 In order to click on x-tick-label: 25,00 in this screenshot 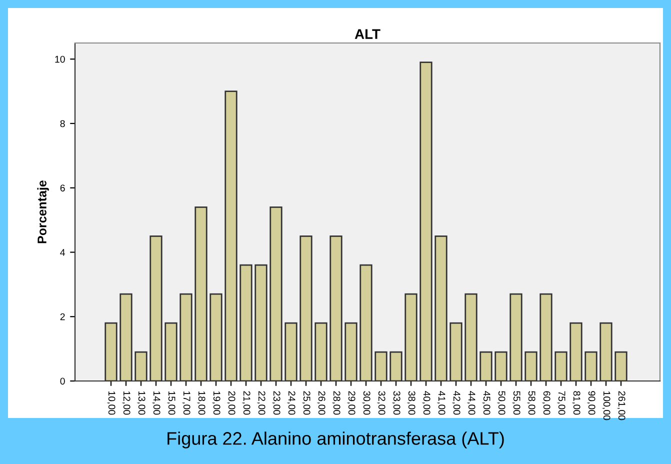, I will do `click(306, 403)`.